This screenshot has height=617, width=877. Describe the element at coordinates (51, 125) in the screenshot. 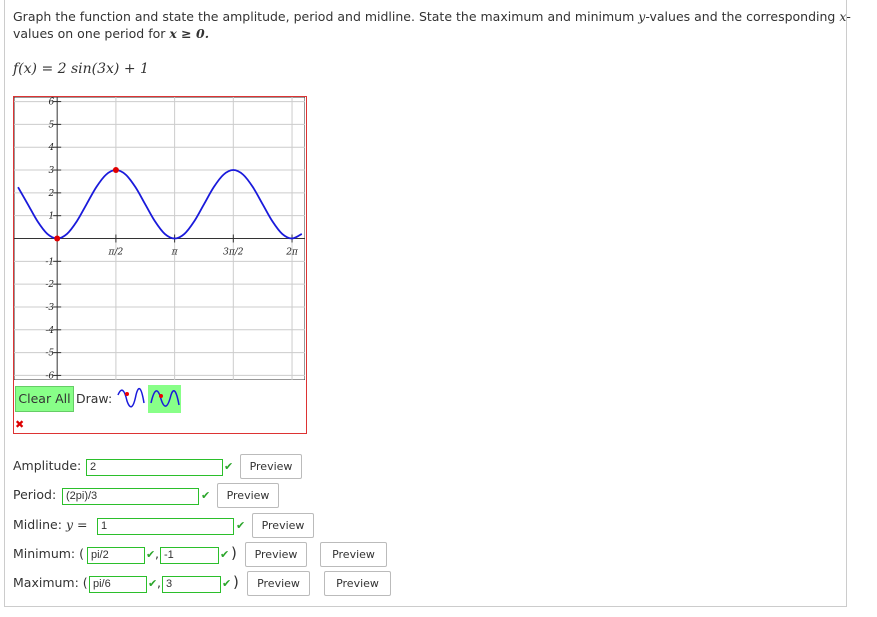

I see `y-tick-label: 5` at that location.